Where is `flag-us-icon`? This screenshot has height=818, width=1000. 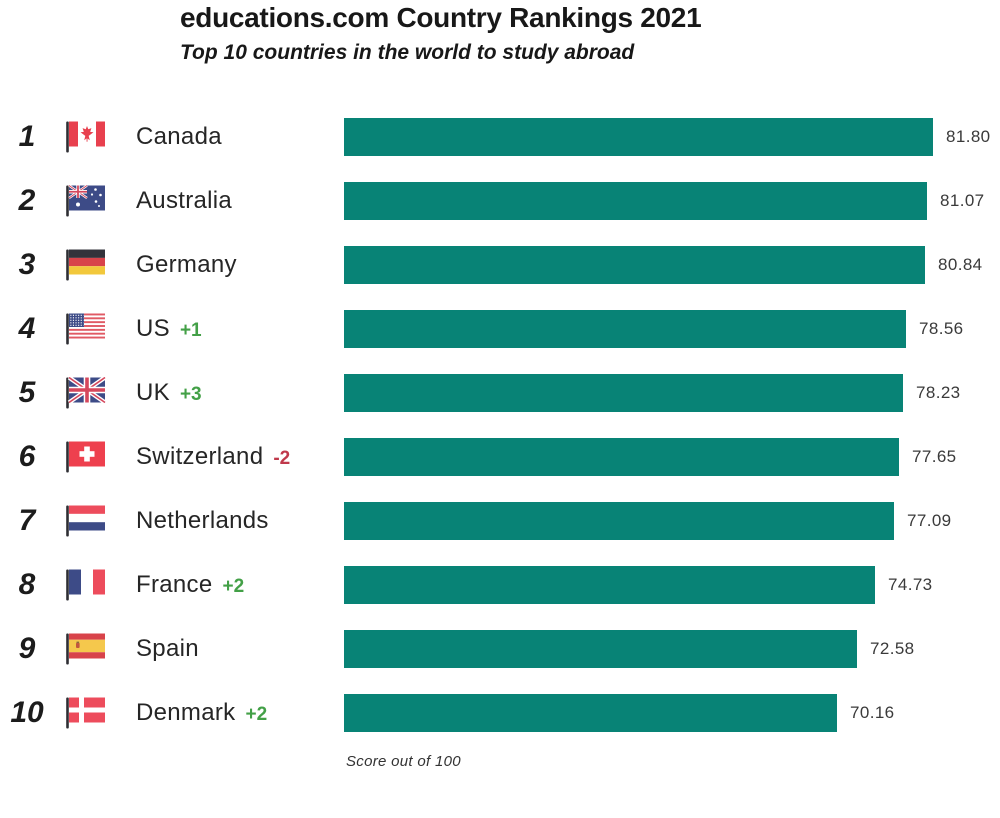
flag-us-icon is located at coordinates (93, 329).